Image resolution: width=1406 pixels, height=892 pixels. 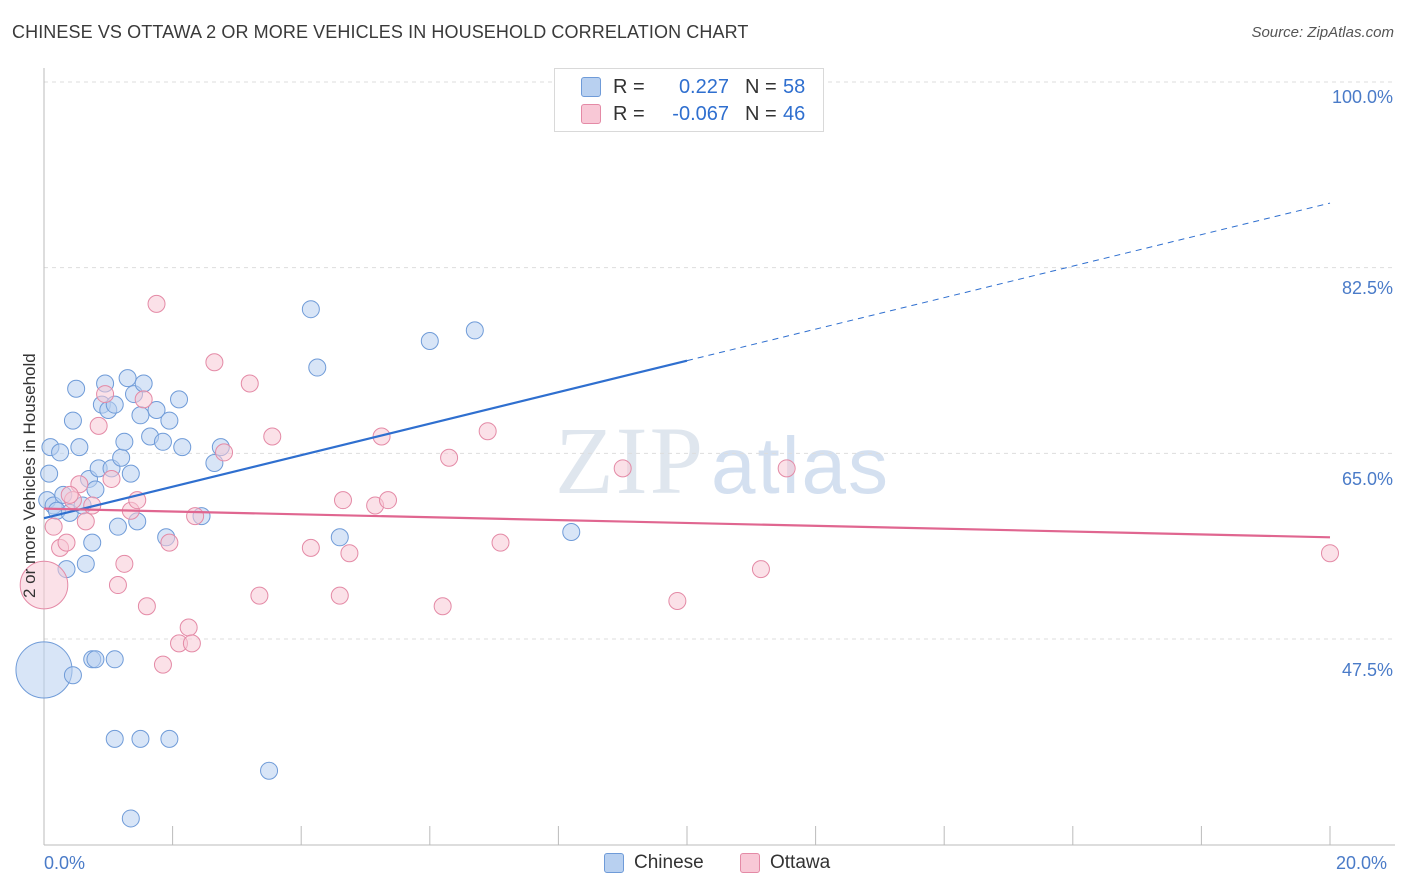 I want to click on legend-r-value: 0.227, so click(x=703, y=86).